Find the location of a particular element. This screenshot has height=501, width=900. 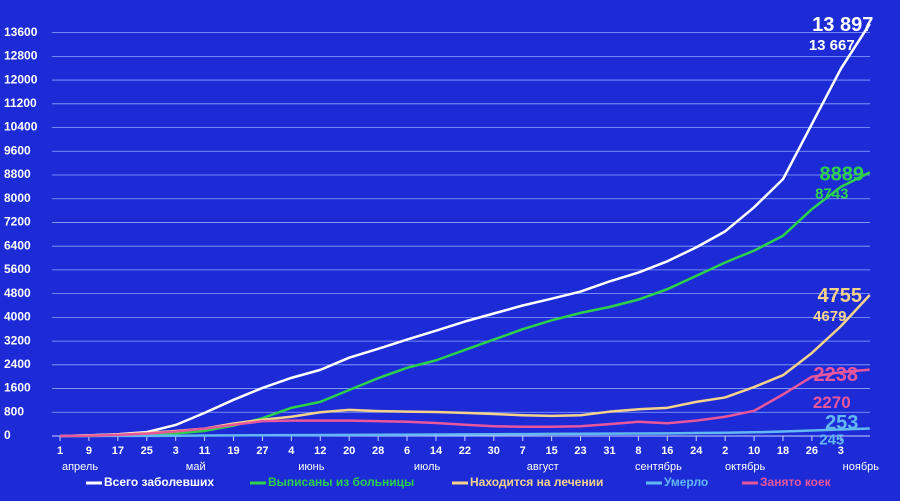

y-tick-label: 4000 is located at coordinates (17, 317).